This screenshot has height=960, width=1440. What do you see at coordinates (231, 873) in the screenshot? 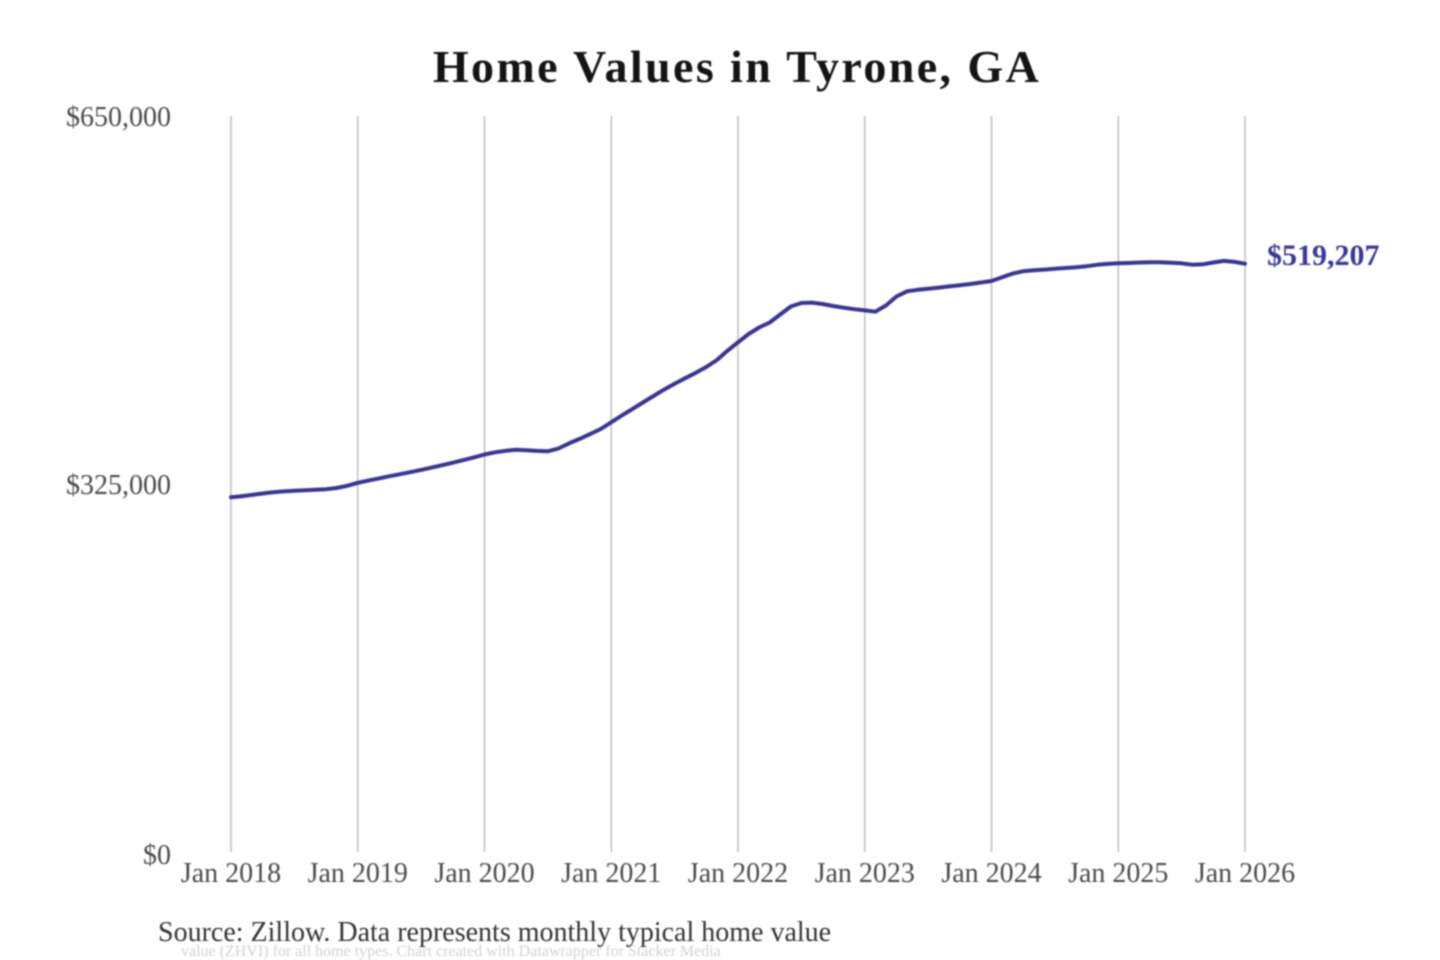
I see `svg-text: Jan 2018` at bounding box center [231, 873].